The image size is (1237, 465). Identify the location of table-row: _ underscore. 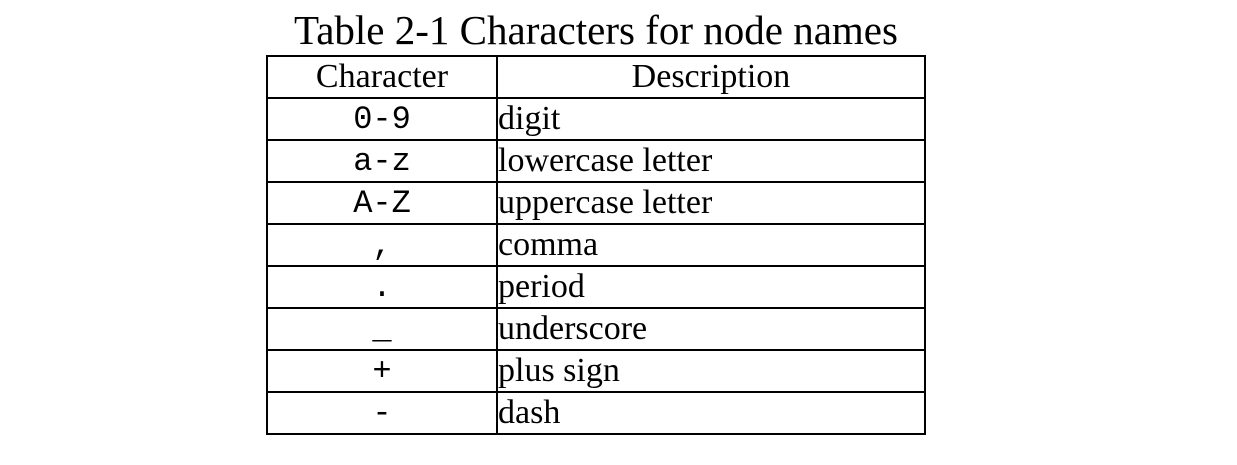
(596, 329).